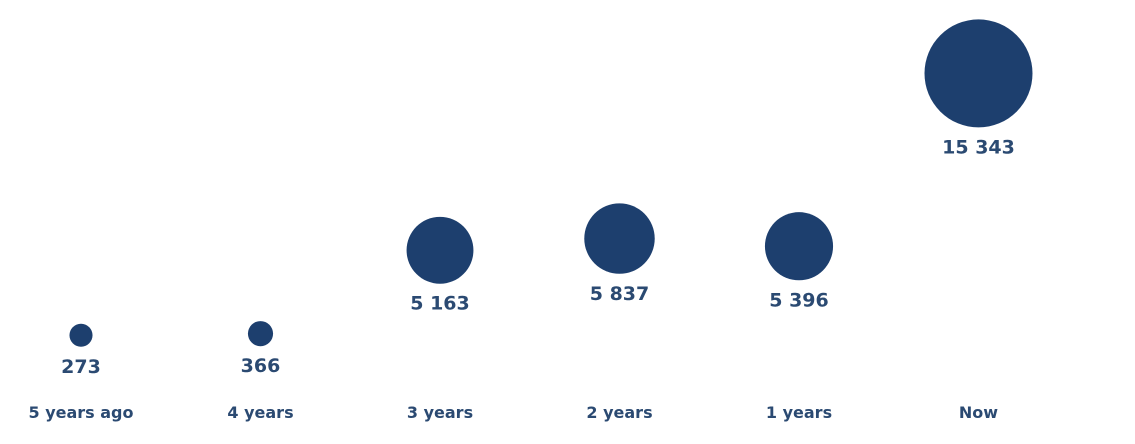 Image resolution: width=1135 pixels, height=444 pixels. Describe the element at coordinates (440, 304) in the screenshot. I see `value-label: 5 163` at that location.